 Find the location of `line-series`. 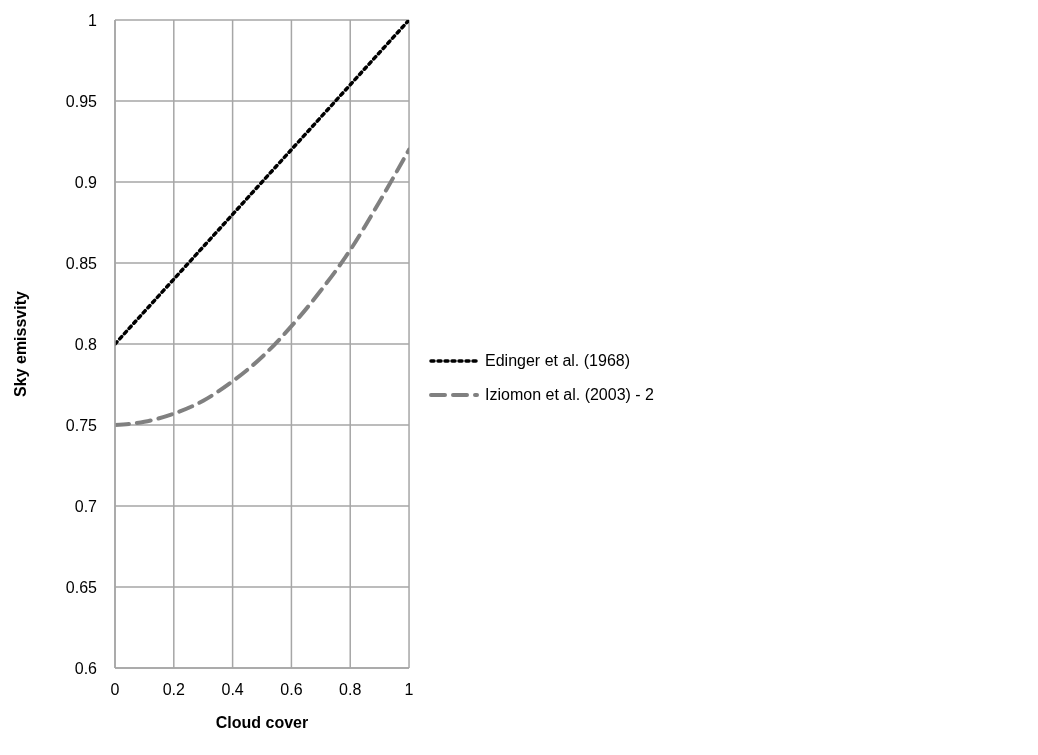

line-series is located at coordinates (262, 287).